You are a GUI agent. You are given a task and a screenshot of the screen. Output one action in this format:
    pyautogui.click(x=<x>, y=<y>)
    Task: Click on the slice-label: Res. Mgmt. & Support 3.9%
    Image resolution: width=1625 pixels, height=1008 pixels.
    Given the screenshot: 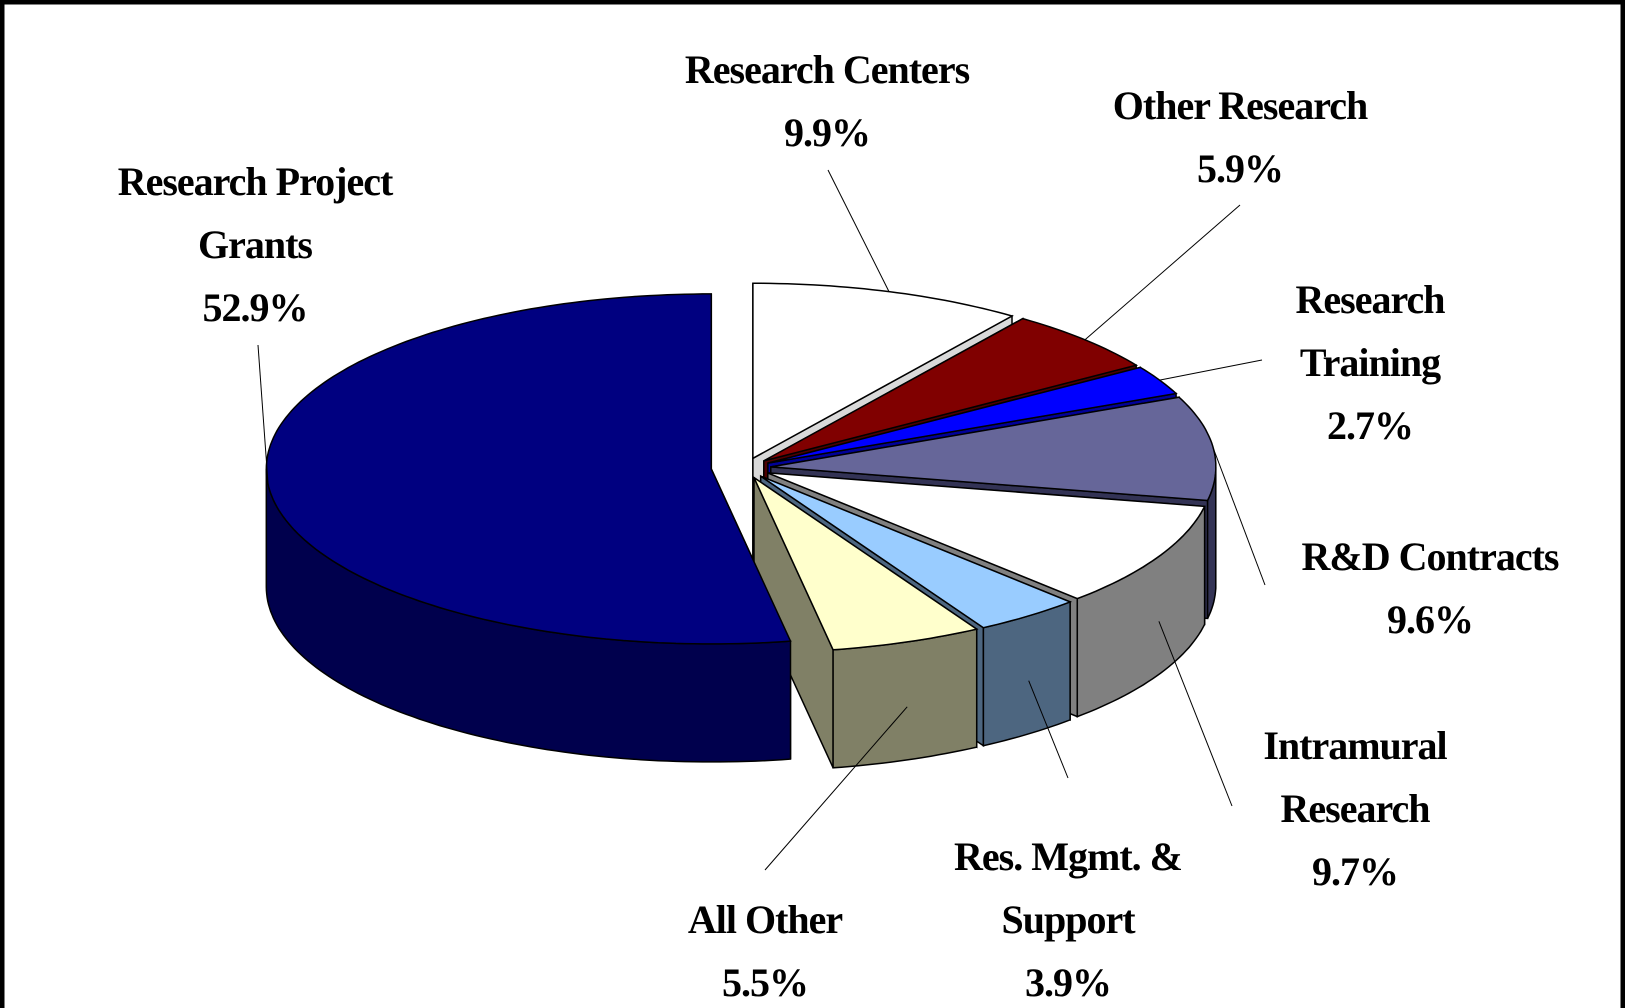 What is the action you would take?
    pyautogui.click(x=1068, y=916)
    